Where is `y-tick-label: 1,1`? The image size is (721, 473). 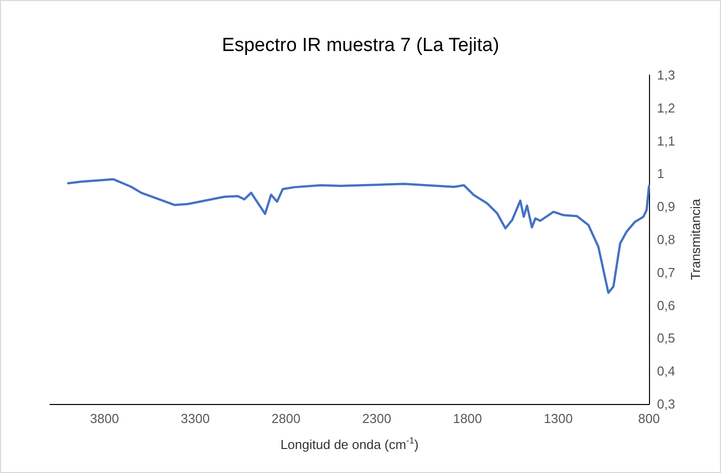
y-tick-label: 1,1 is located at coordinates (666, 140).